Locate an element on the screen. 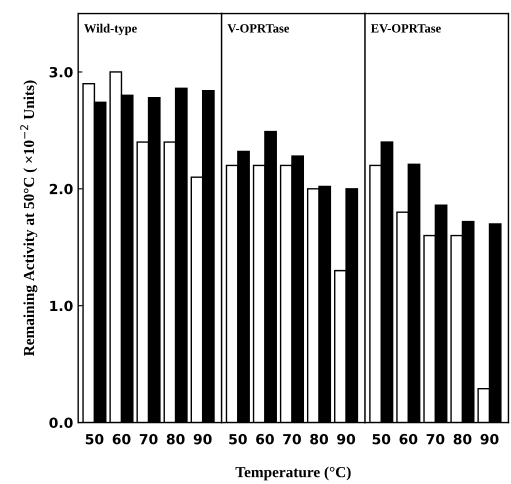 Image resolution: width=511 pixels, height=484 pixels. text: V-OPRTase is located at coordinates (258, 28).